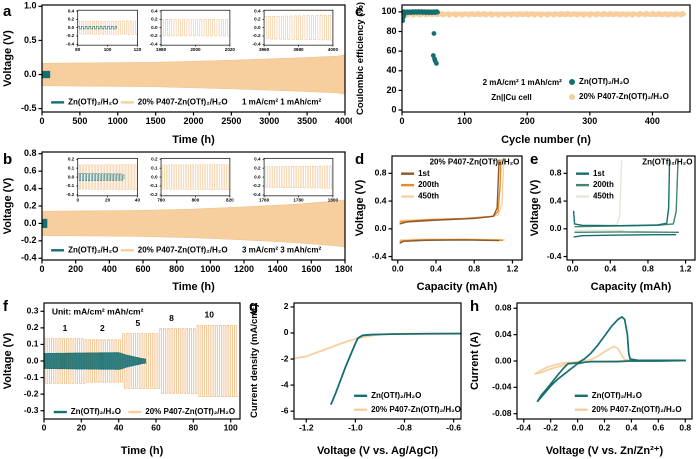 This screenshot has height=459, width=700. What do you see at coordinates (298, 200) in the screenshot?
I see `x-tick-label: 1780` at bounding box center [298, 200].